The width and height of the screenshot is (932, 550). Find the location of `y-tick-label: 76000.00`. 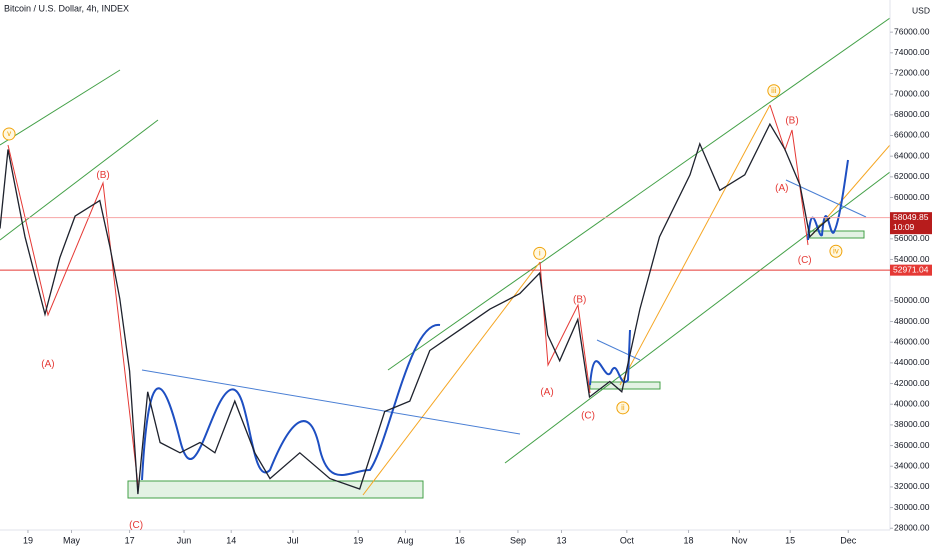

y-tick-label: 76000.00 is located at coordinates (912, 31).